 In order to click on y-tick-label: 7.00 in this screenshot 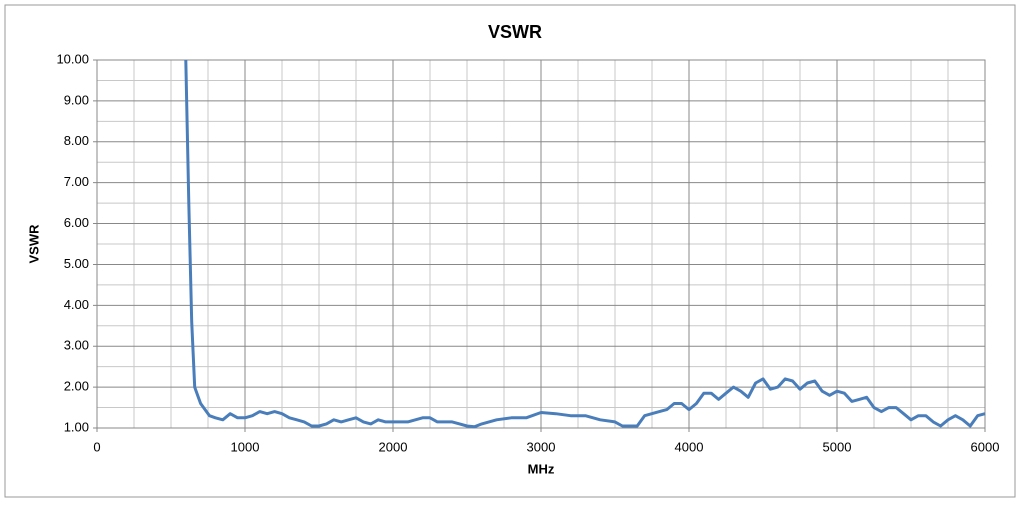, I will do `click(76, 181)`.